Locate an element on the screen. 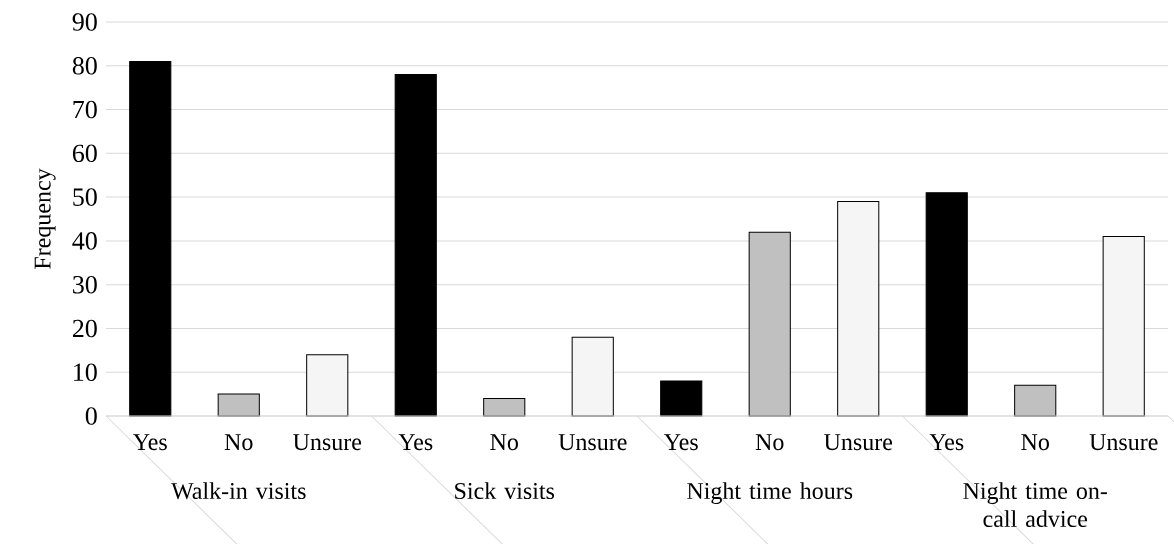 The width and height of the screenshot is (1174, 544). y-tick-label: 50 is located at coordinates (85, 197).